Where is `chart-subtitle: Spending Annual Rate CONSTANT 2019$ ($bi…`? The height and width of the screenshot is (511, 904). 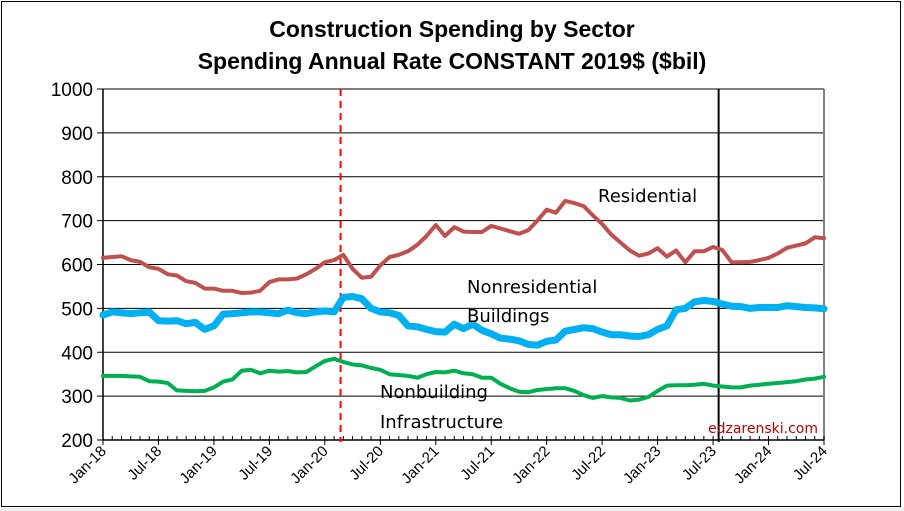 chart-subtitle: Spending Annual Rate CONSTANT 2019$ ($bi… is located at coordinates (452, 61).